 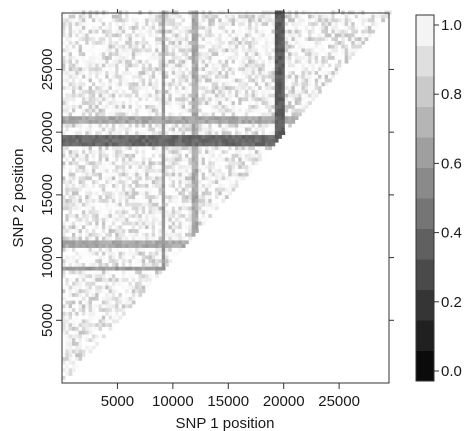 I want to click on colorbar-swatch, so click(x=425, y=91).